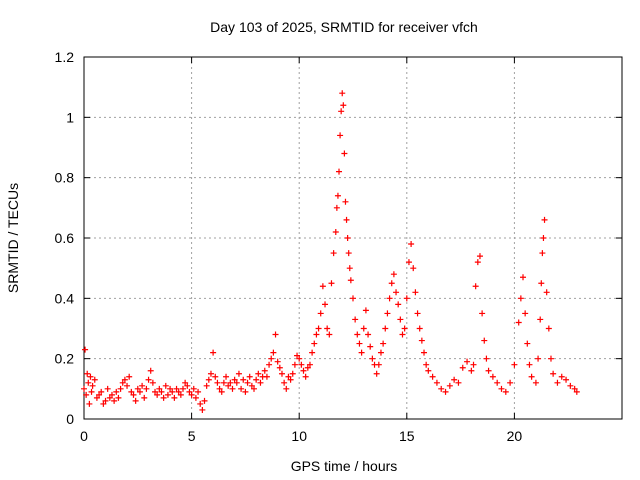 This screenshot has height=480, width=640. I want to click on x-tick-label: 0, so click(84, 436).